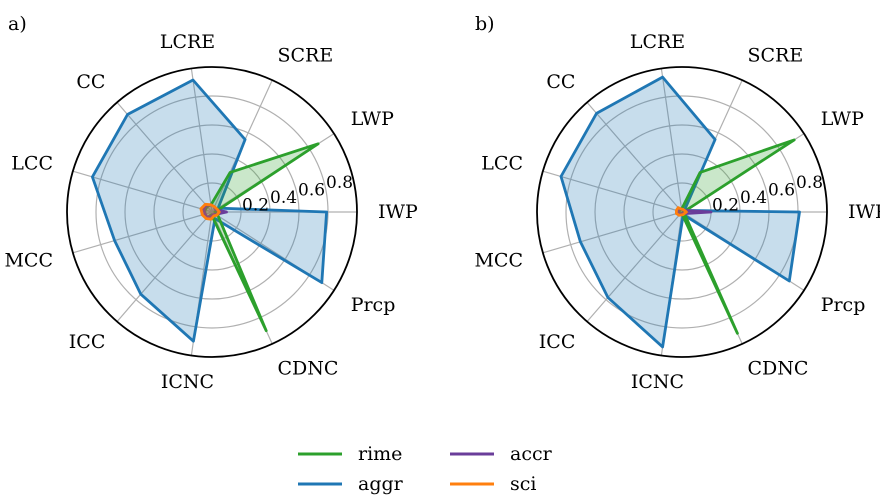 The image size is (880, 500). Describe the element at coordinates (17, 24) in the screenshot. I see `panel-label: a)` at that location.